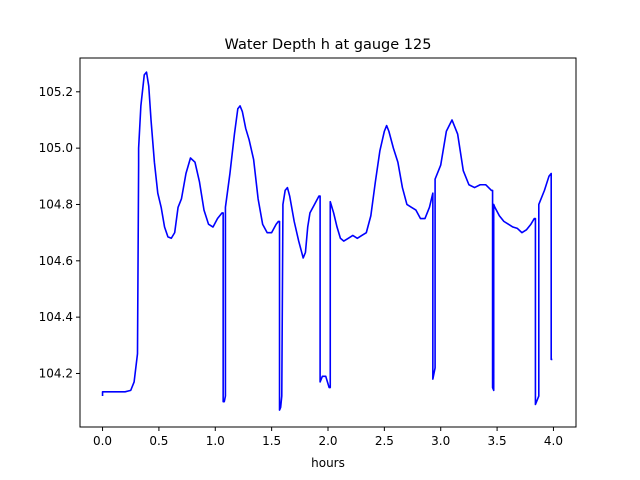 This screenshot has width=640, height=480. What do you see at coordinates (102, 441) in the screenshot?
I see `x-tick-label: 0.0` at bounding box center [102, 441].